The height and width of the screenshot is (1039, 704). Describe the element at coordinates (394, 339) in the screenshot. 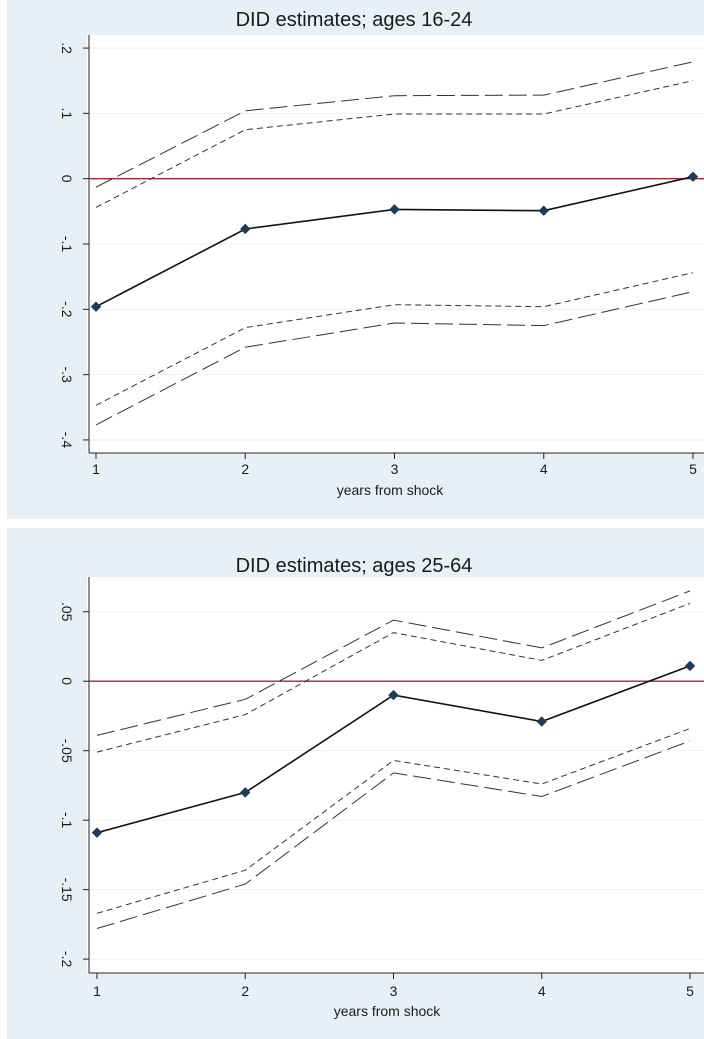

I see `series-line-lower-inner` at that location.